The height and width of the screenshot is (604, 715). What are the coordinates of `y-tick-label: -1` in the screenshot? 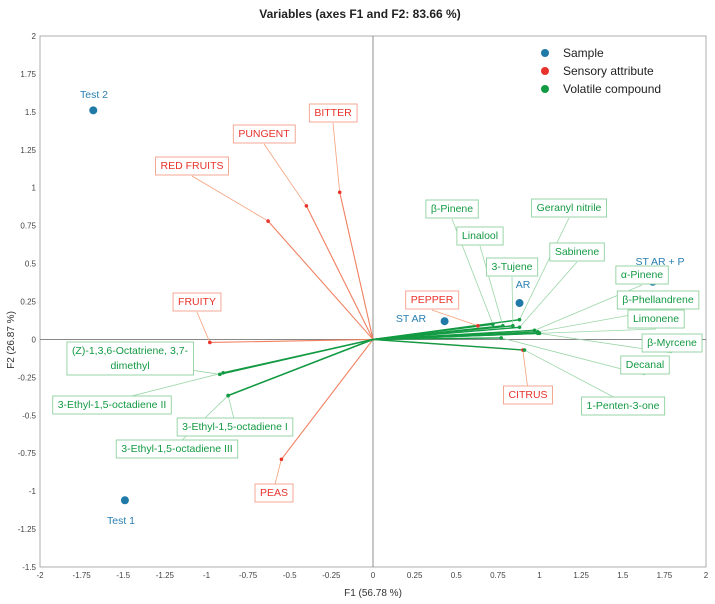 It's located at (33, 491).